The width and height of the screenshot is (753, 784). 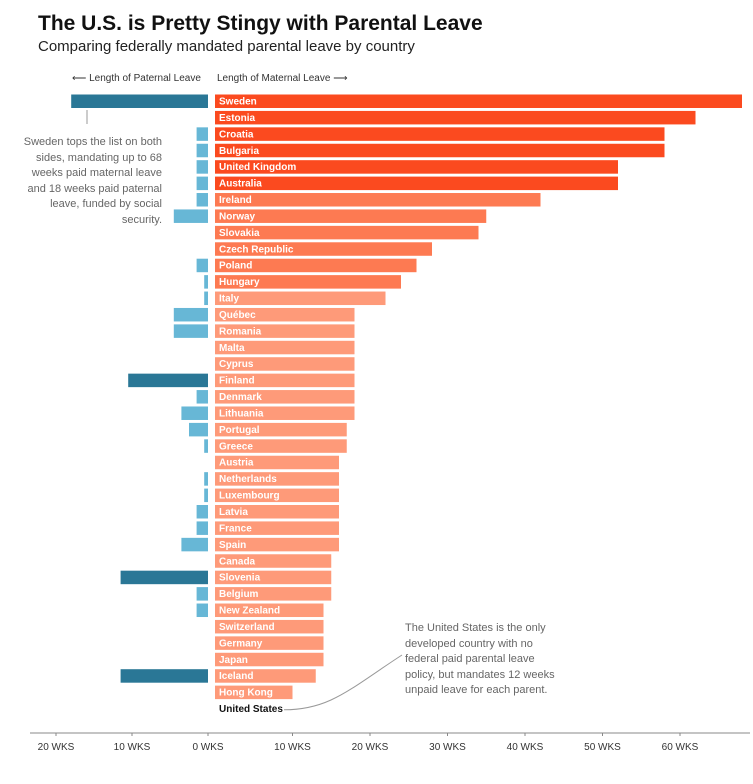 What do you see at coordinates (251, 709) in the screenshot?
I see `country-label: United States` at bounding box center [251, 709].